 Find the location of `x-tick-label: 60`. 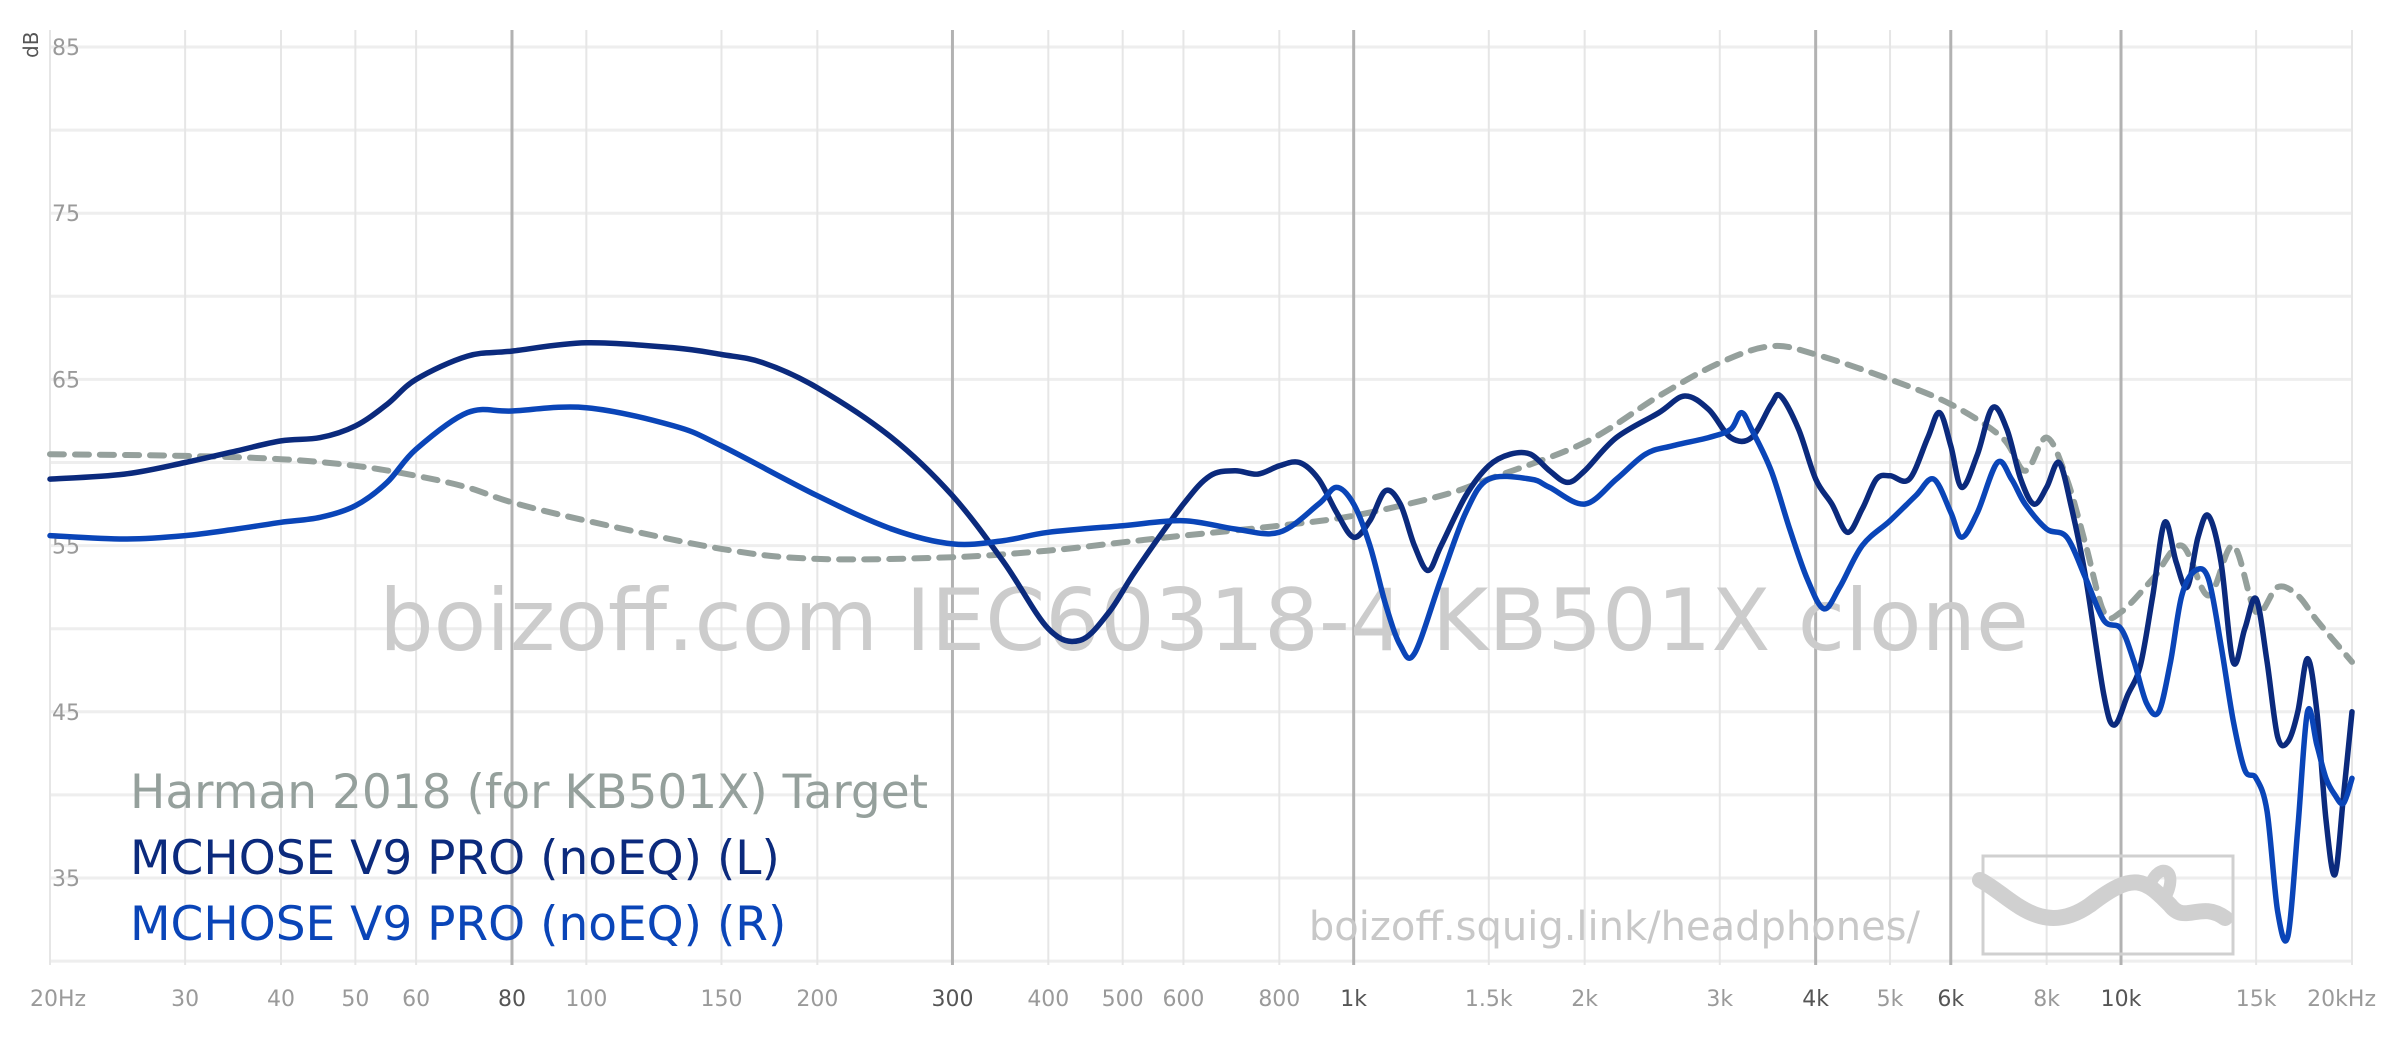

x-tick-label: 60 is located at coordinates (416, 999).